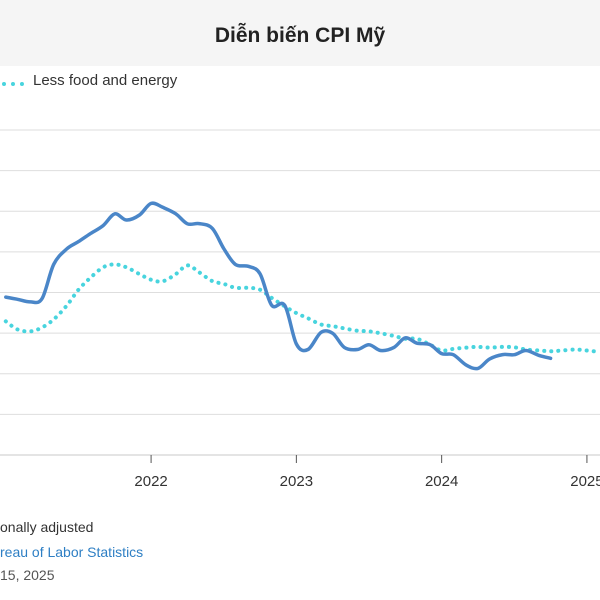 This screenshot has height=600, width=600. What do you see at coordinates (441, 481) in the screenshot?
I see `x-tick-label: 2024` at bounding box center [441, 481].